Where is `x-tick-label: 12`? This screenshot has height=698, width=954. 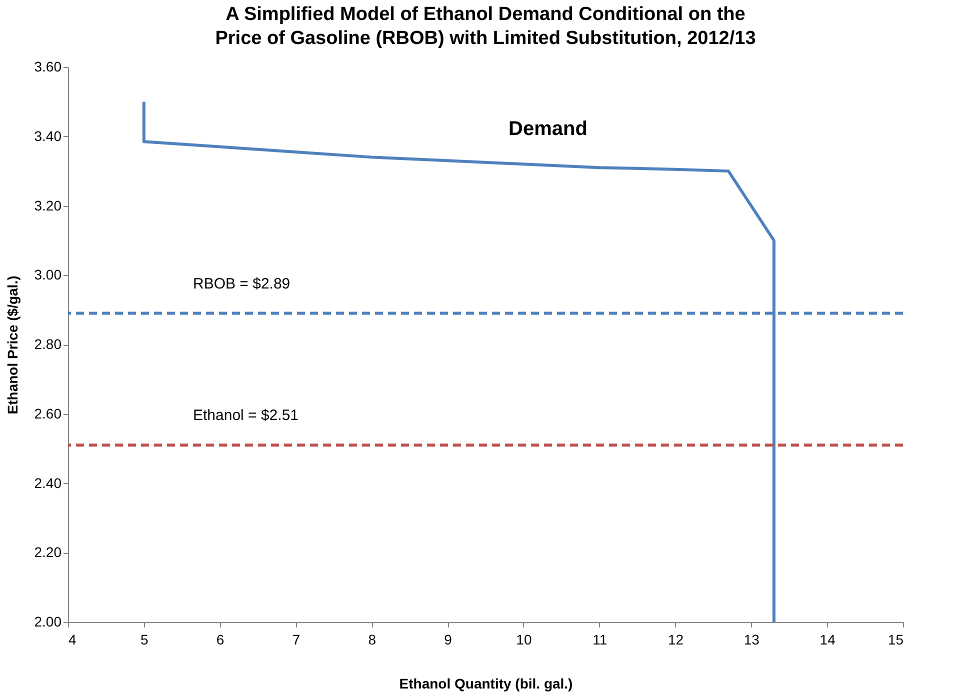
x-tick-label: 12 is located at coordinates (676, 640).